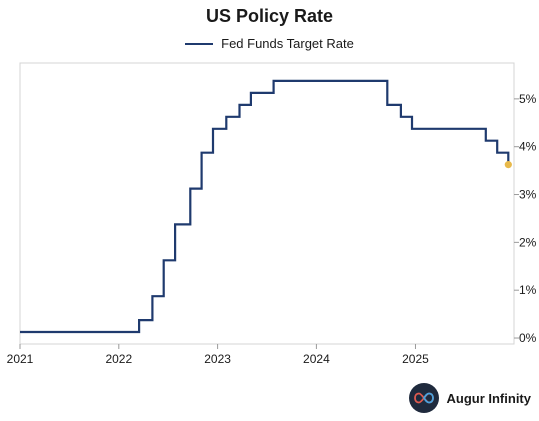  I want to click on y-tick-label: 0%, so click(528, 338).